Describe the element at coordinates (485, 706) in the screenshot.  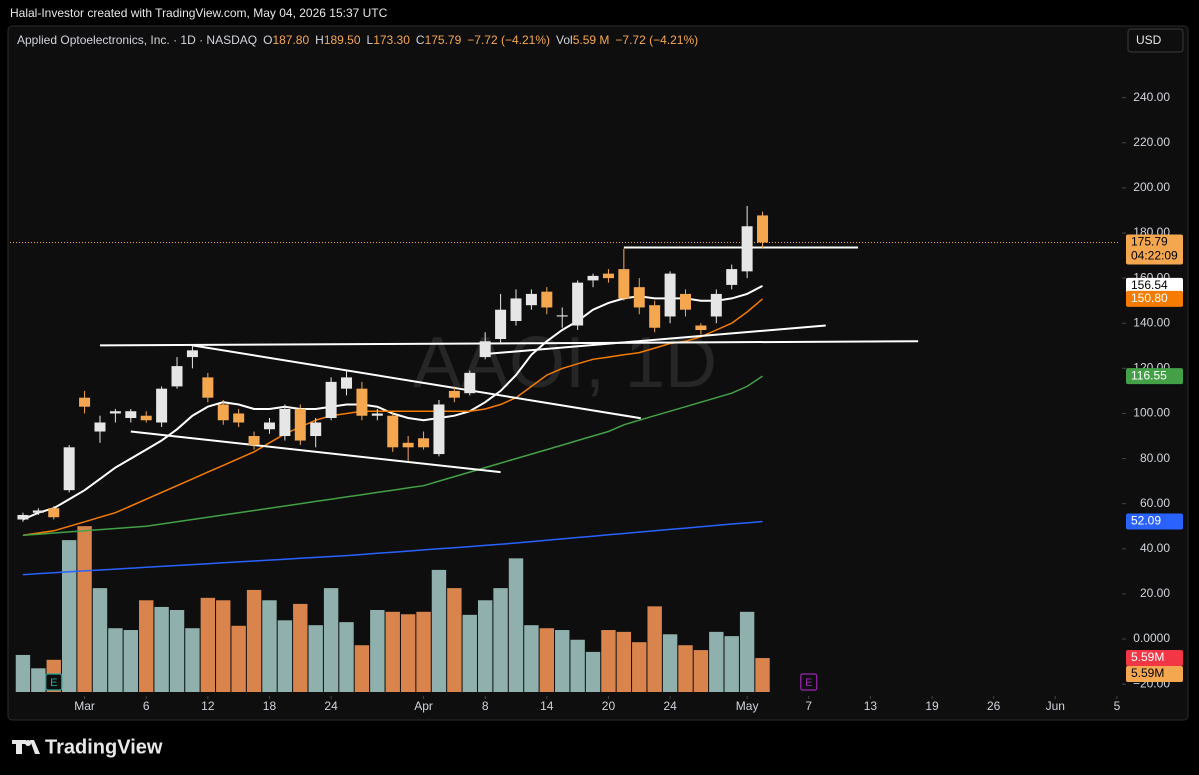
I see `x-tick-label: 8` at that location.